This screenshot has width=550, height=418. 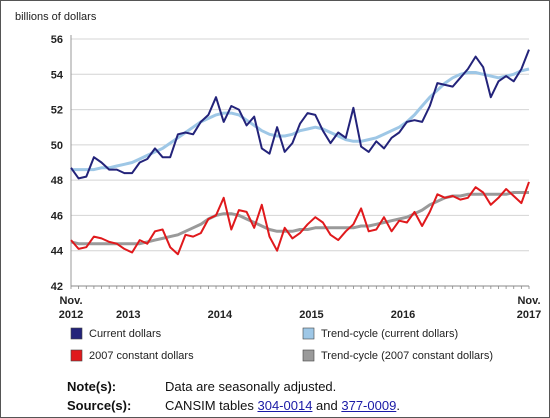 I want to click on source-text: CANSIM tables 304-0014 and 377-0009., so click(x=282, y=405).